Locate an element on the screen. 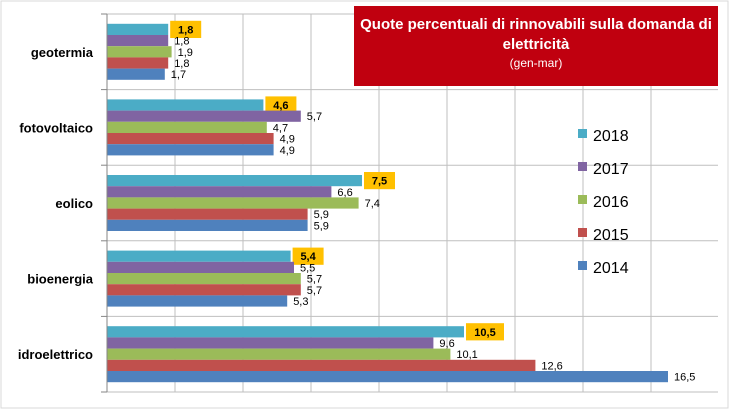  data-label: 10,1 is located at coordinates (466, 355).